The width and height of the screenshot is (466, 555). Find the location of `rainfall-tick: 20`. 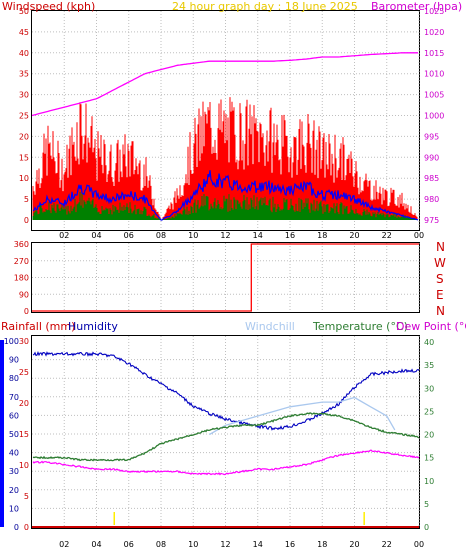

rainfall-tick: 20 is located at coordinates (24, 403).